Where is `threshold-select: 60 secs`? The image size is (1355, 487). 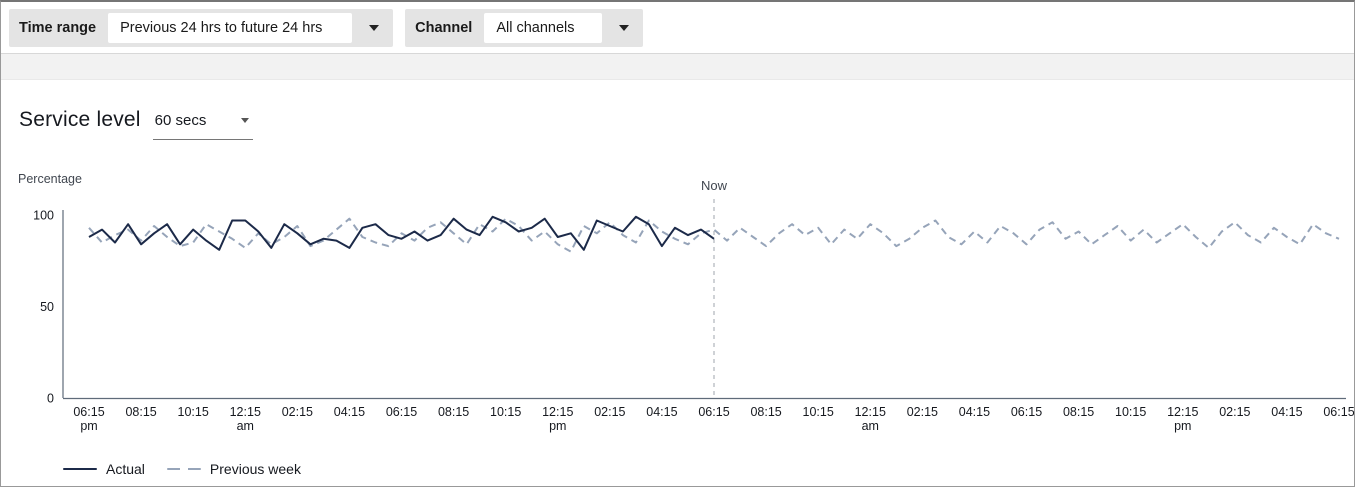
threshold-select: 60 secs is located at coordinates (202, 125).